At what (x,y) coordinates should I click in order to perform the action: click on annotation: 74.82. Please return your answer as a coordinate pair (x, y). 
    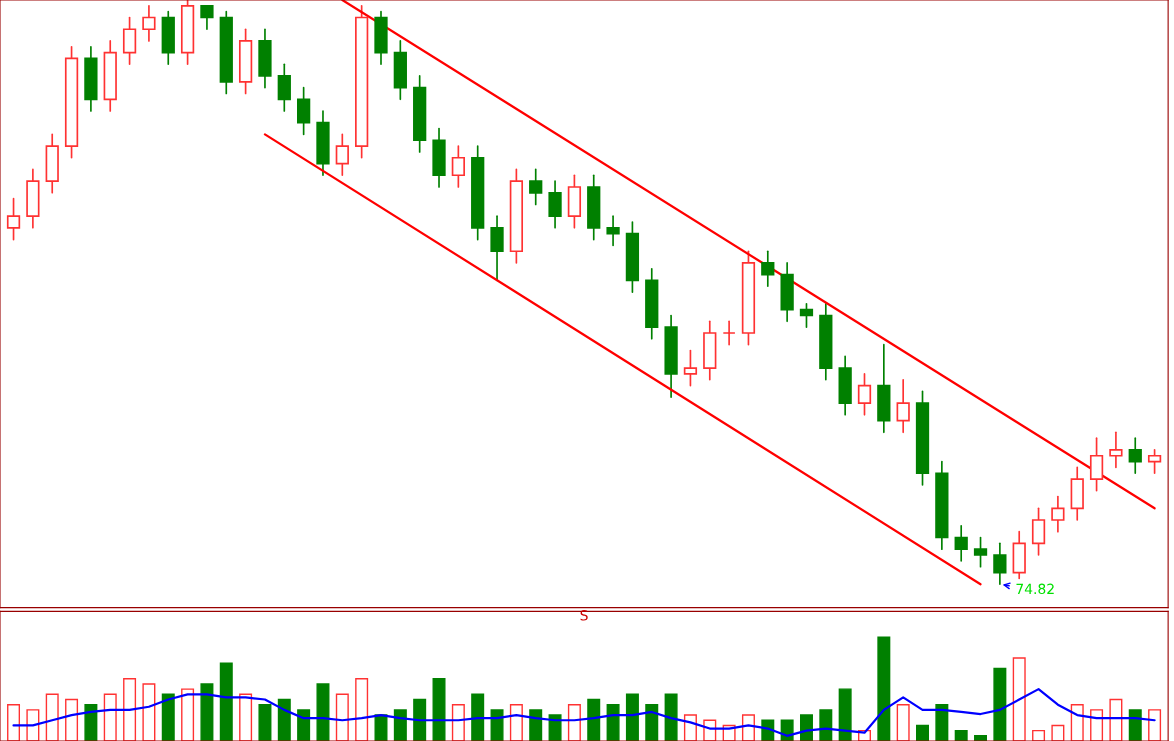
    Looking at the image, I should click on (1035, 589).